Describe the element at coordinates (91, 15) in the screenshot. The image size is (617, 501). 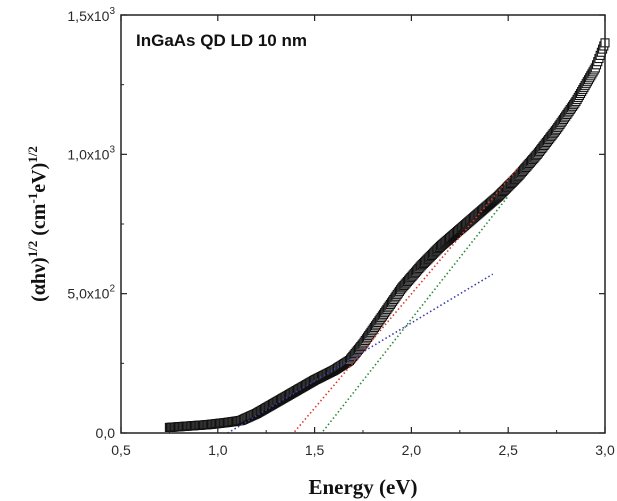
I see `y-tick-label: 1,5x10³` at that location.